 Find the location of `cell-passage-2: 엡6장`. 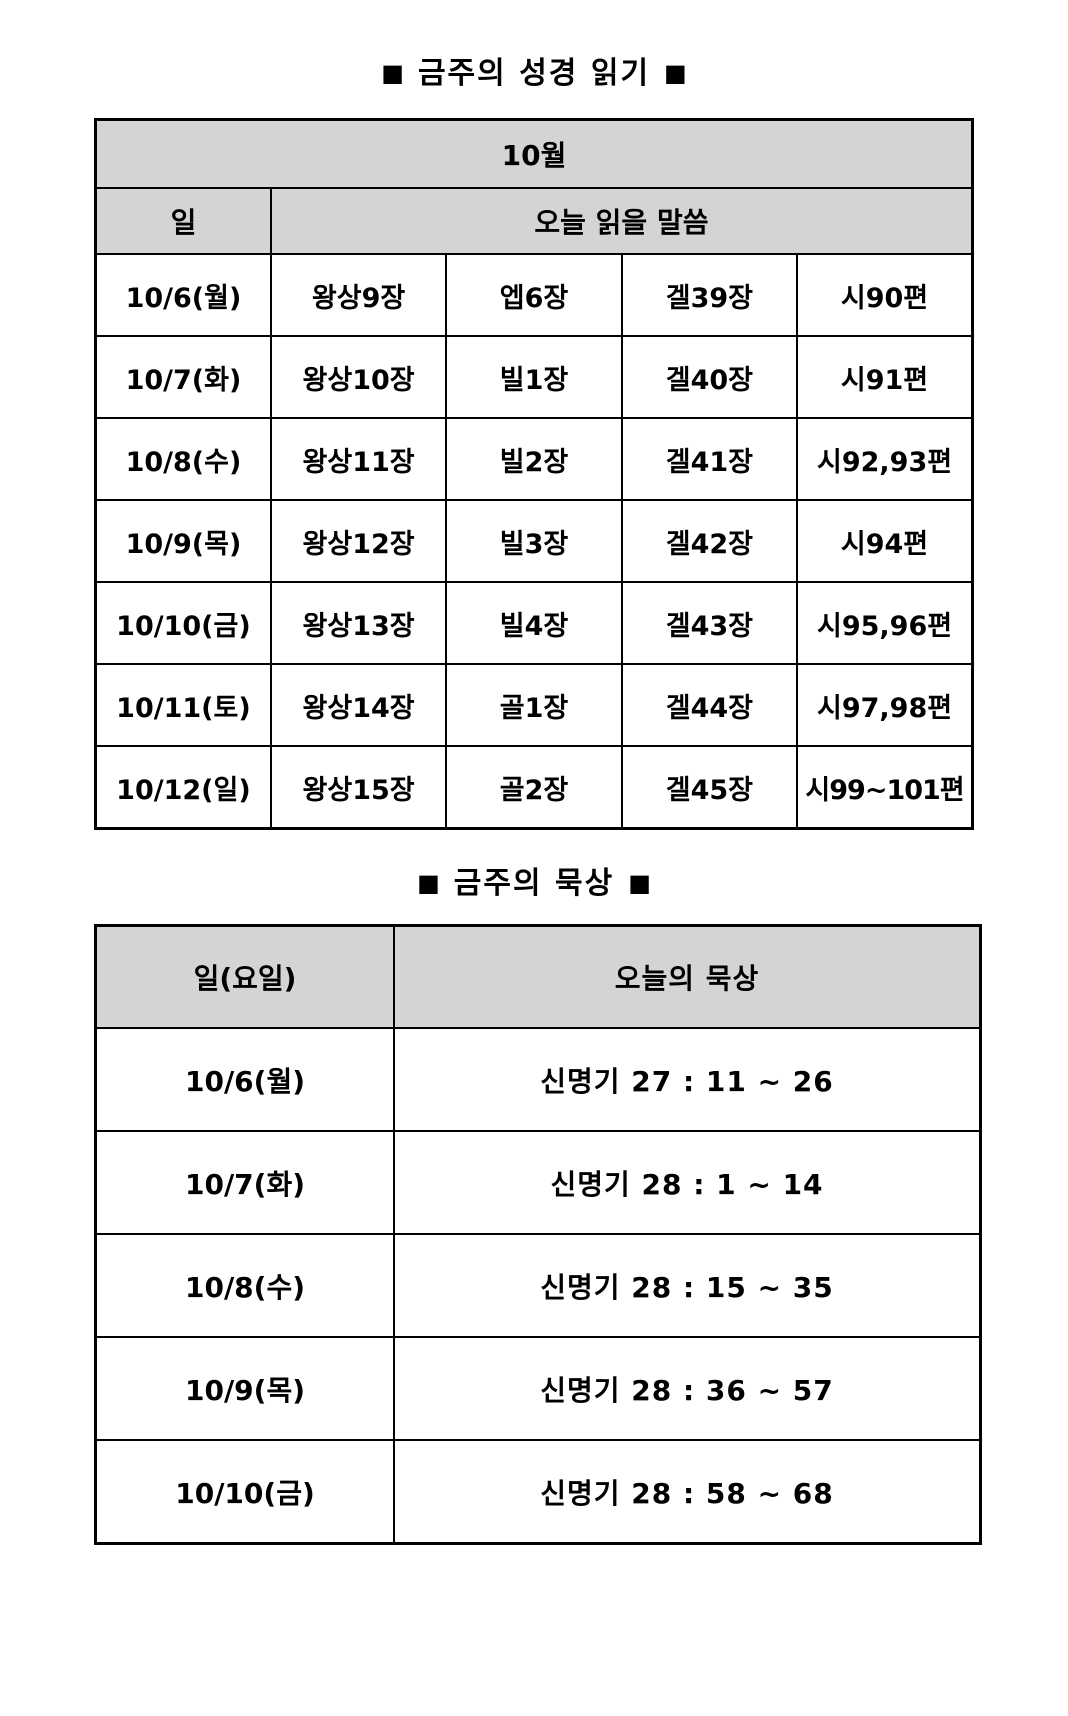

cell-passage-2: 엡6장 is located at coordinates (534, 295).